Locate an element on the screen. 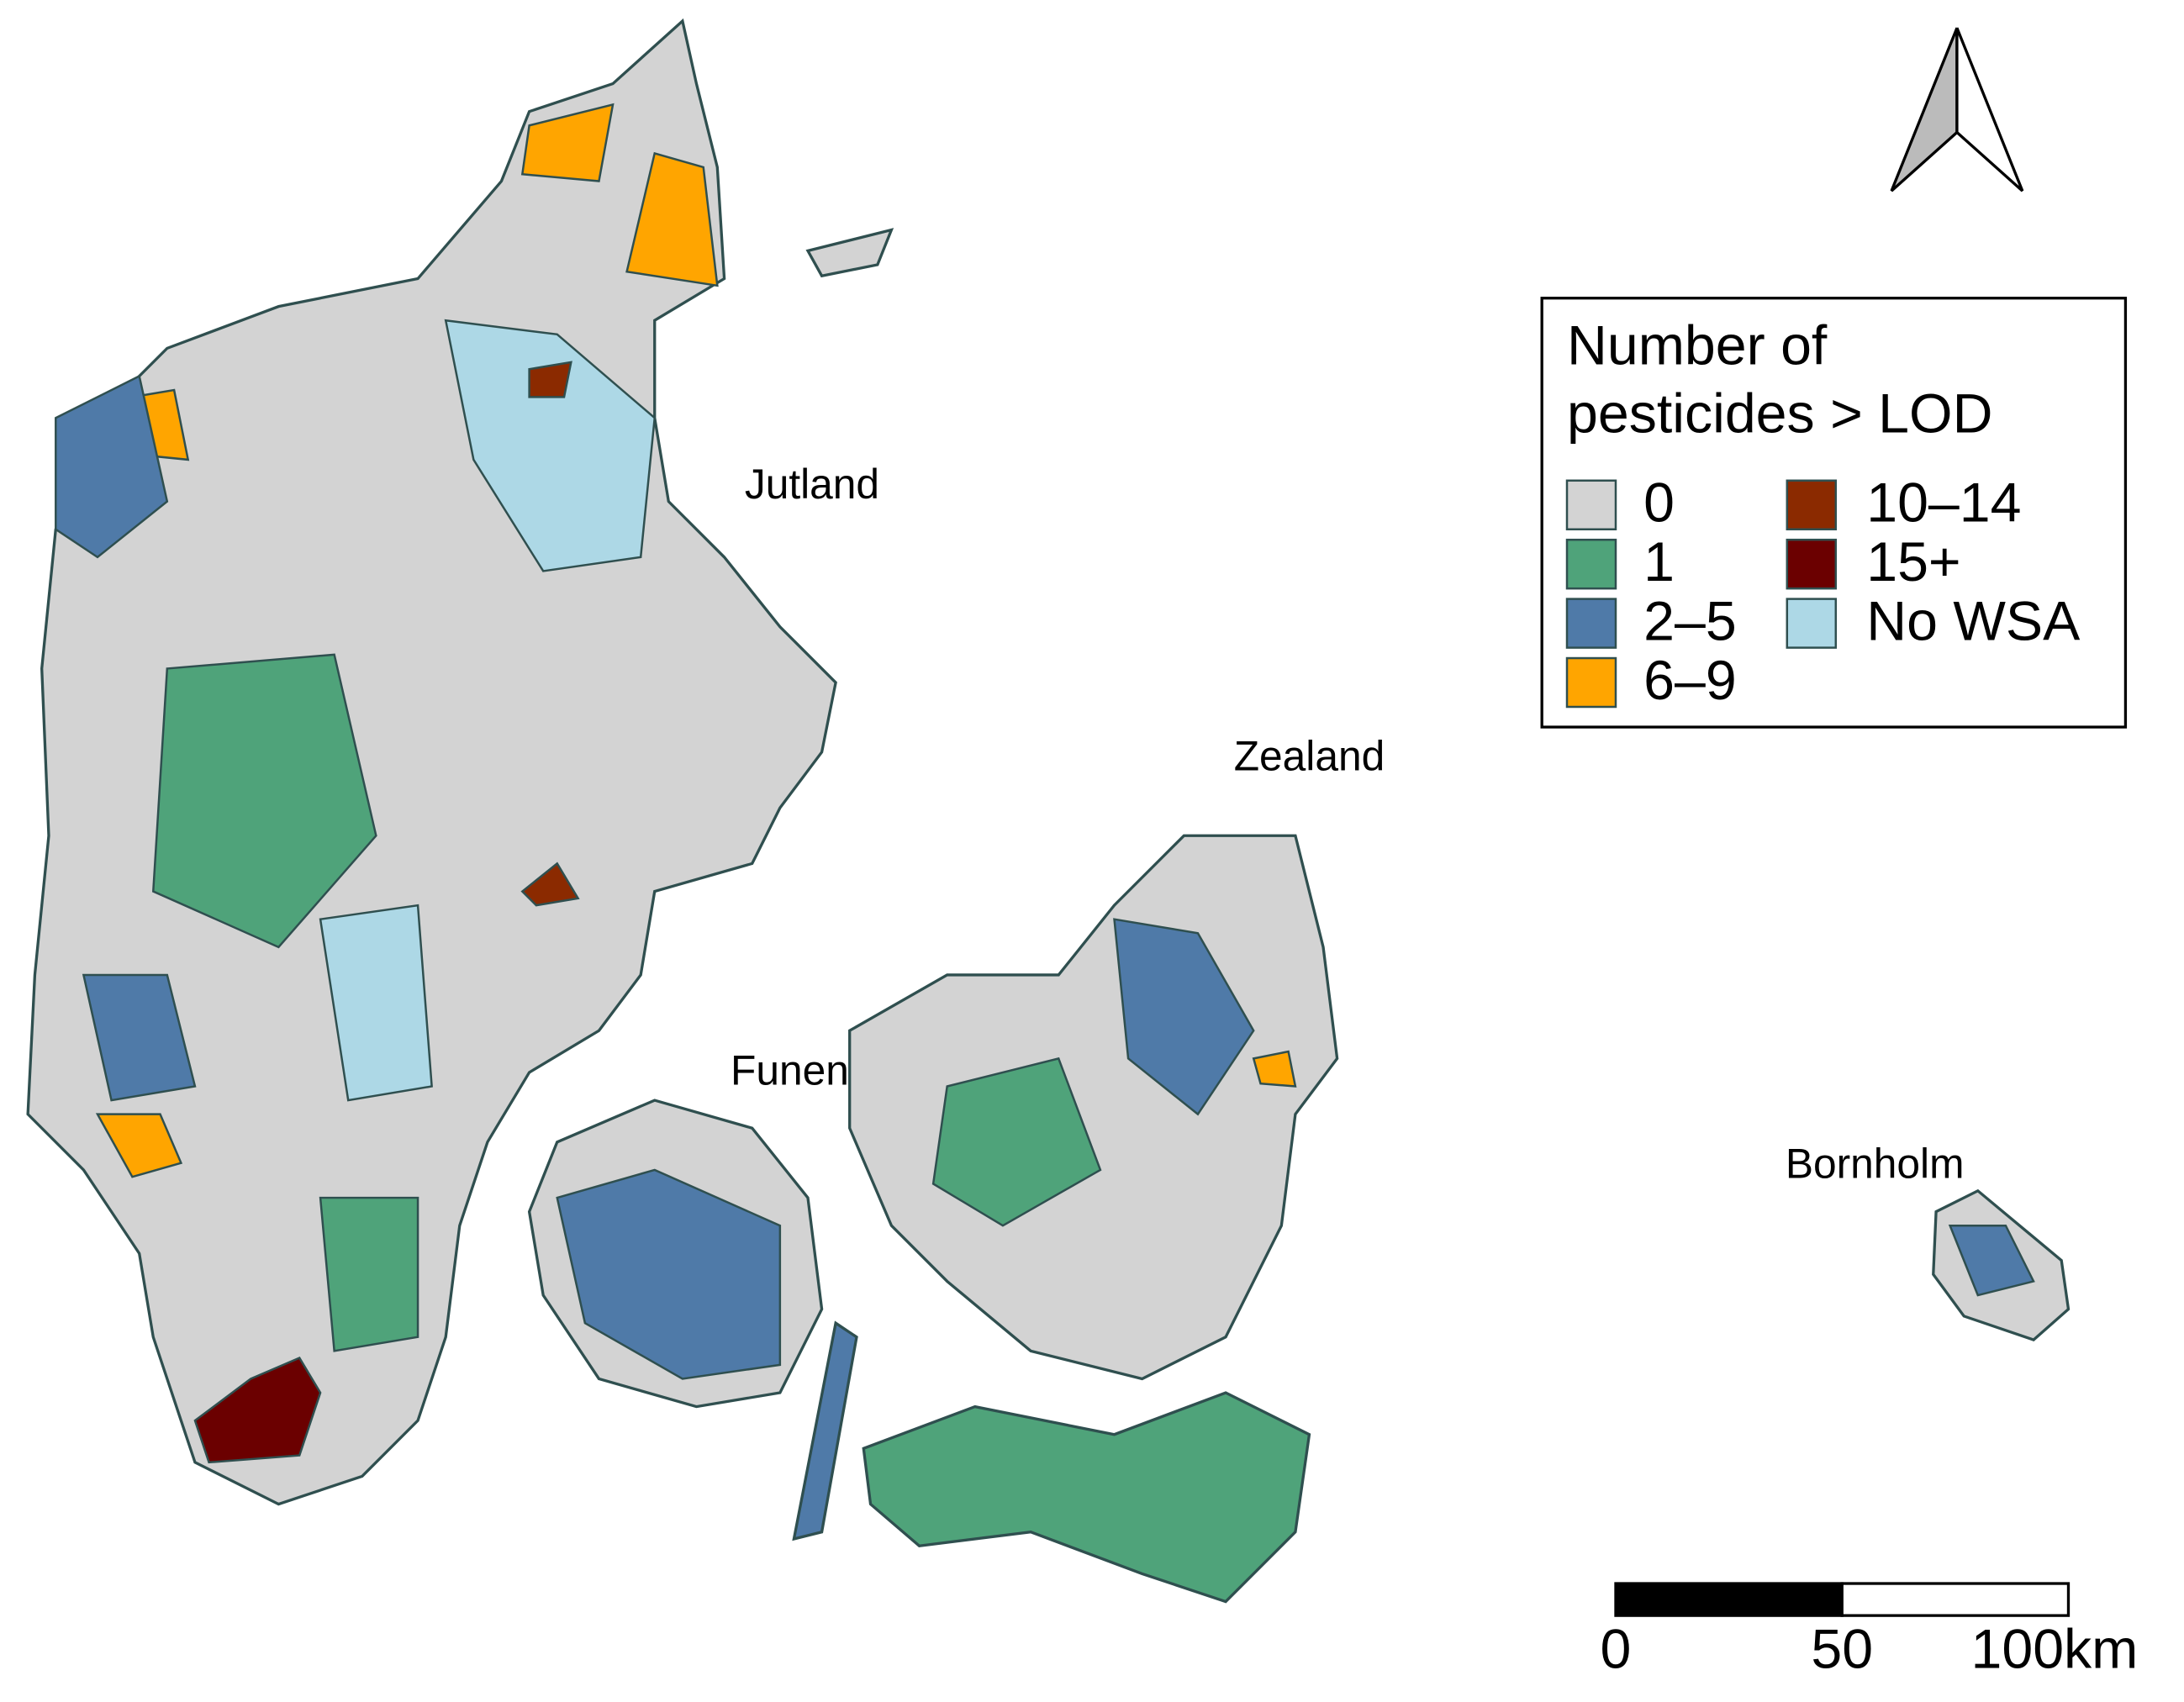 The height and width of the screenshot is (1702, 2184). region-label: Zealand is located at coordinates (1309, 755).